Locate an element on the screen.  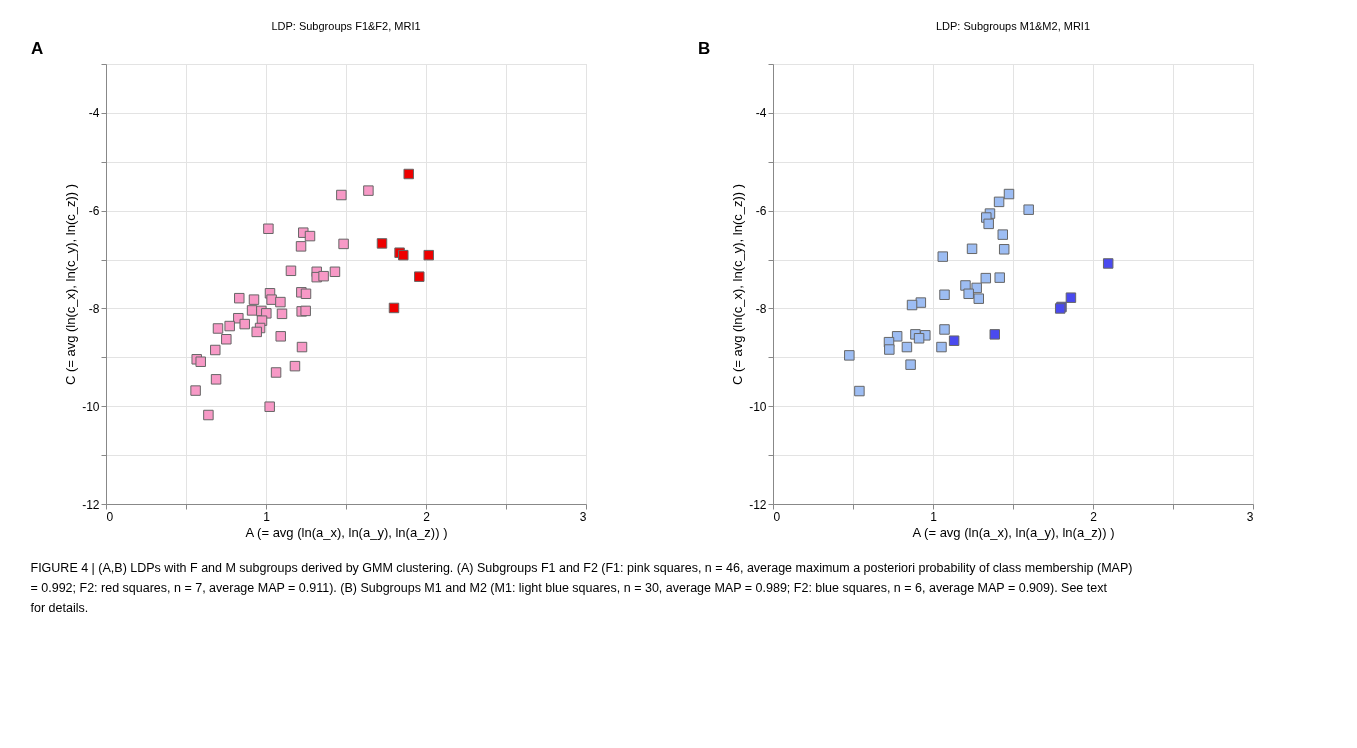
chart-title: LDP: Subgroups M1&M2, MRI1 is located at coordinates (1013, 26).